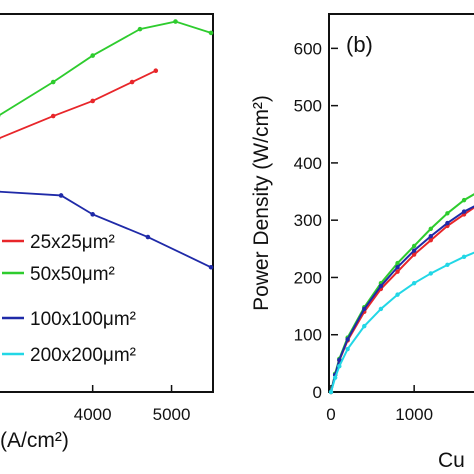 Image resolution: width=474 pixels, height=474 pixels. What do you see at coordinates (317, 392) in the screenshot?
I see `panel-b-y-tick-label: 0` at bounding box center [317, 392].